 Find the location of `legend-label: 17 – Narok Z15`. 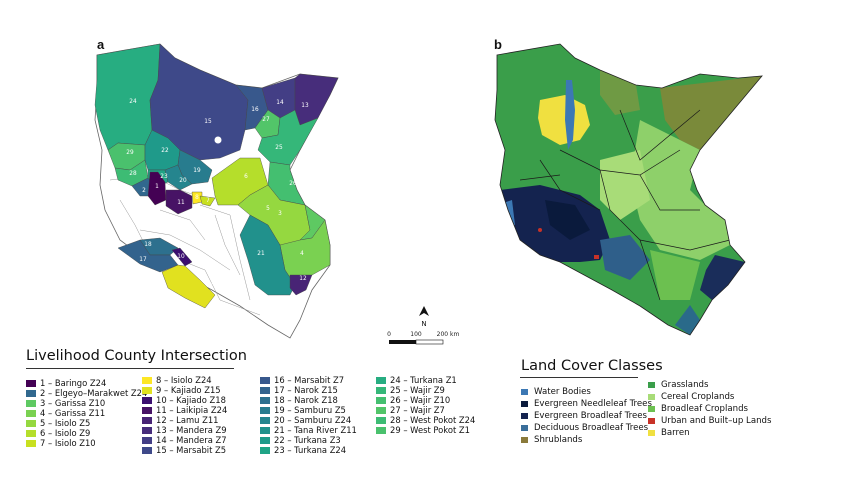

legend-label: 17 – Narok Z15 is located at coordinates (306, 390).